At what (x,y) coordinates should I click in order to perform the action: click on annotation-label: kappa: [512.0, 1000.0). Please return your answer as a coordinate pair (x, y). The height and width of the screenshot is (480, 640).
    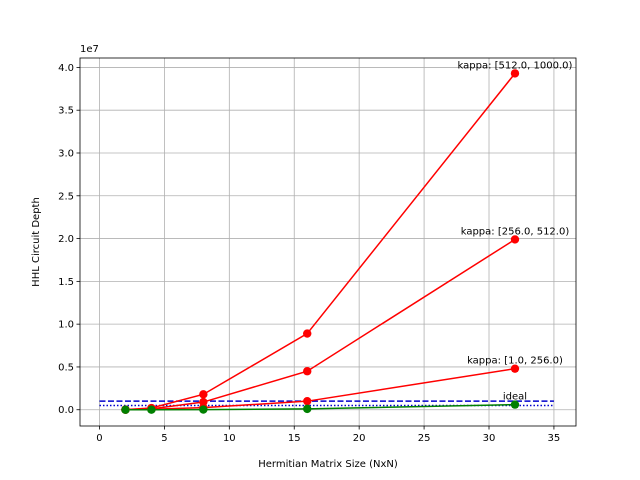
    Looking at the image, I should click on (515, 65).